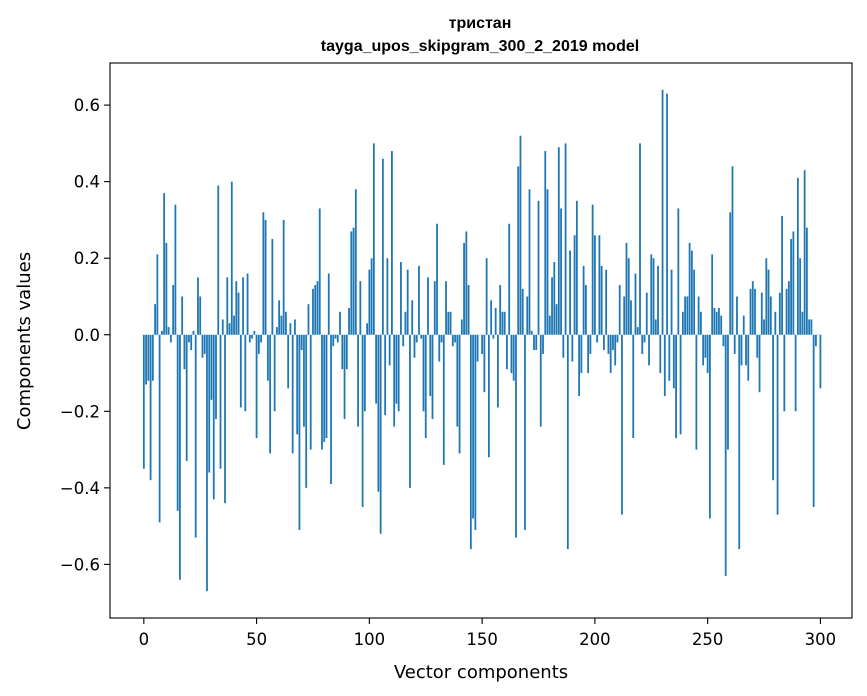 This screenshot has height=696, width=867. Describe the element at coordinates (480, 46) in the screenshot. I see `chart-subtitle: tayga_upos_skipgram_300_2_2019 model` at that location.